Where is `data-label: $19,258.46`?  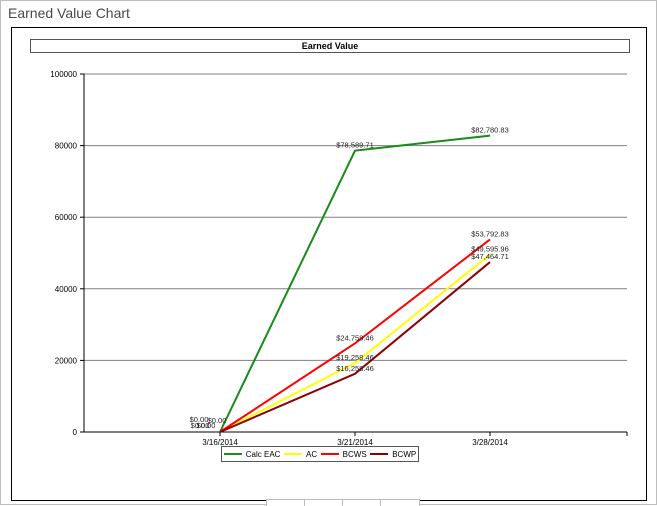
data-label: $19,258.46 is located at coordinates (355, 357).